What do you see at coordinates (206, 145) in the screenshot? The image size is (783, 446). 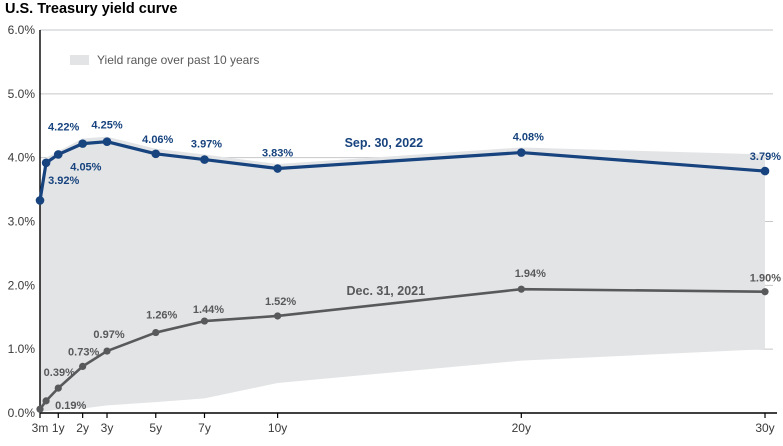 I see `point-label-sep-30-2022: 3.97%` at bounding box center [206, 145].